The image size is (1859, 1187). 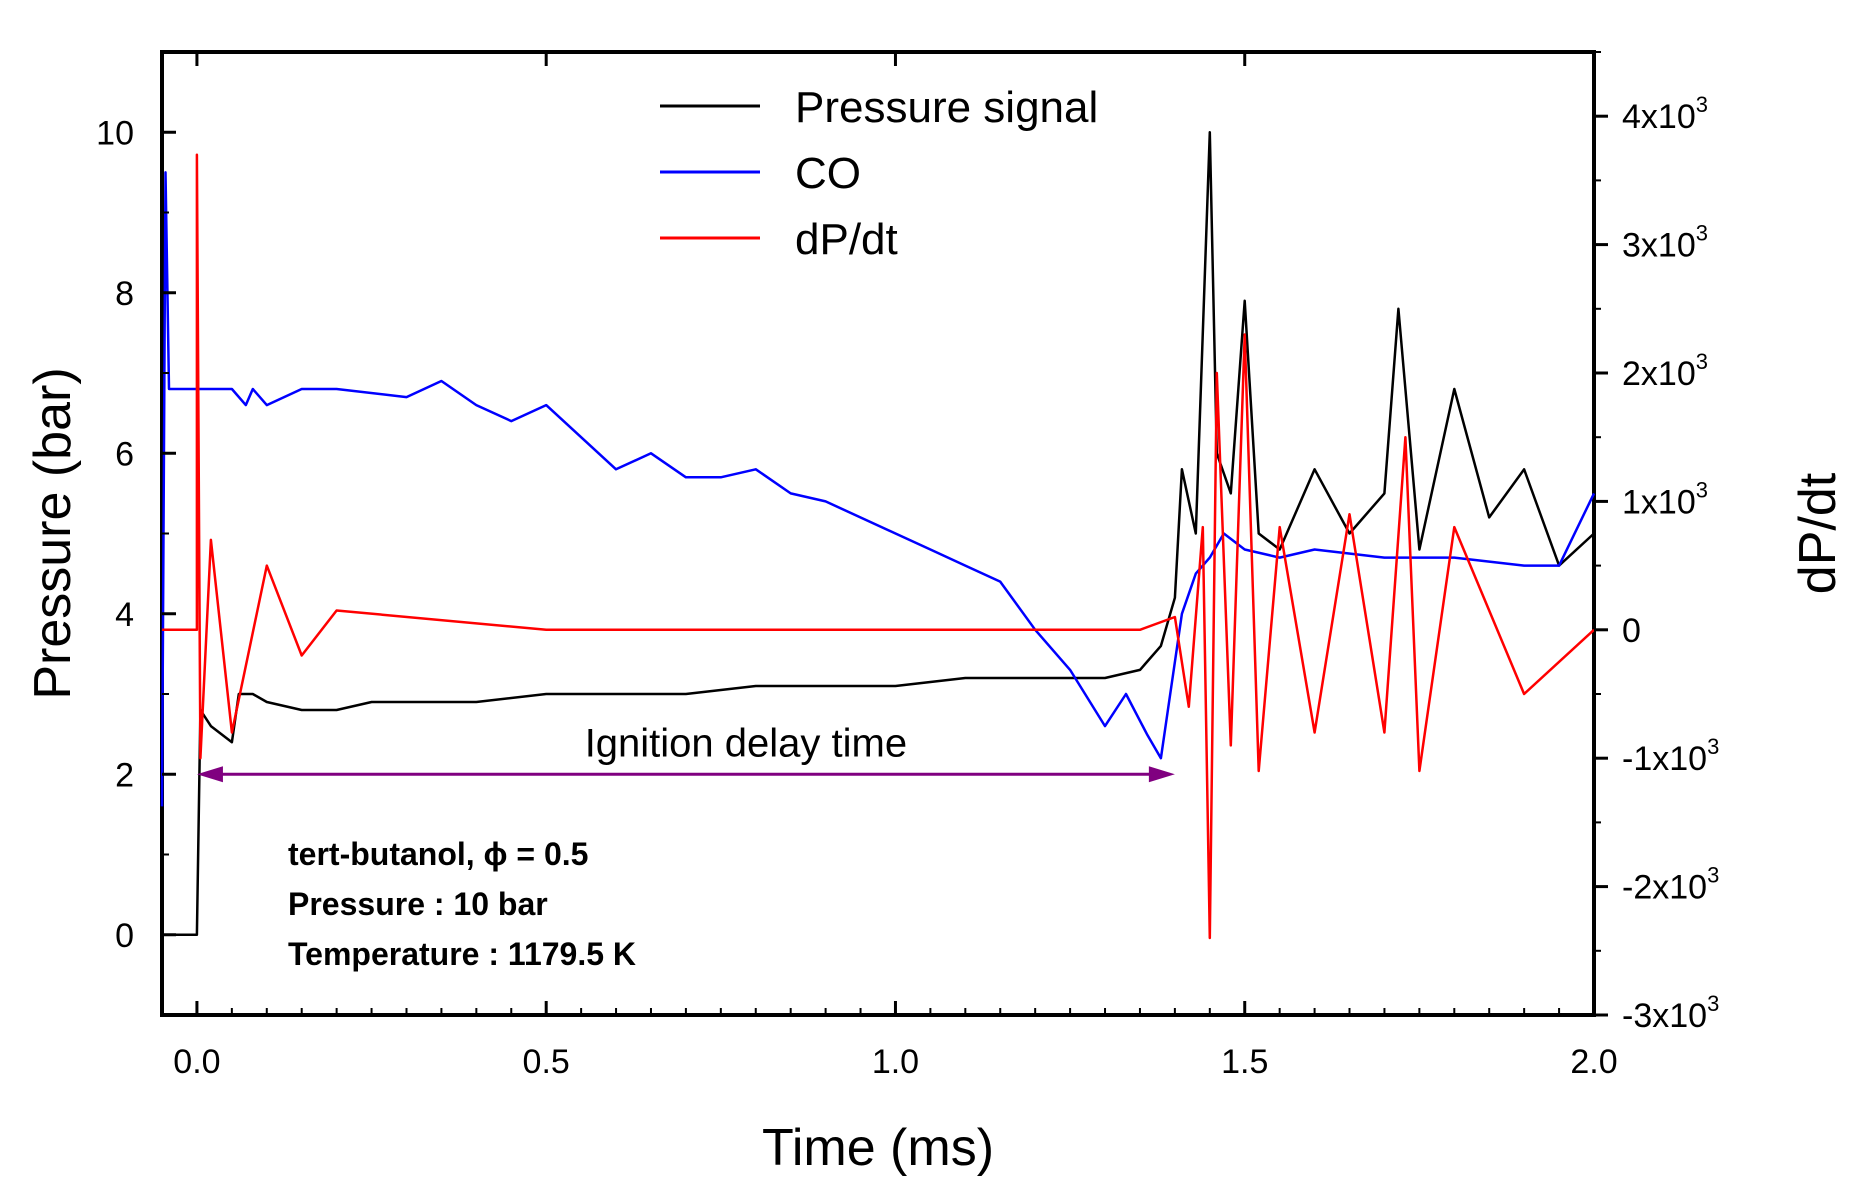 What do you see at coordinates (1161, 774) in the screenshot?
I see `arrow-head-right` at bounding box center [1161, 774].